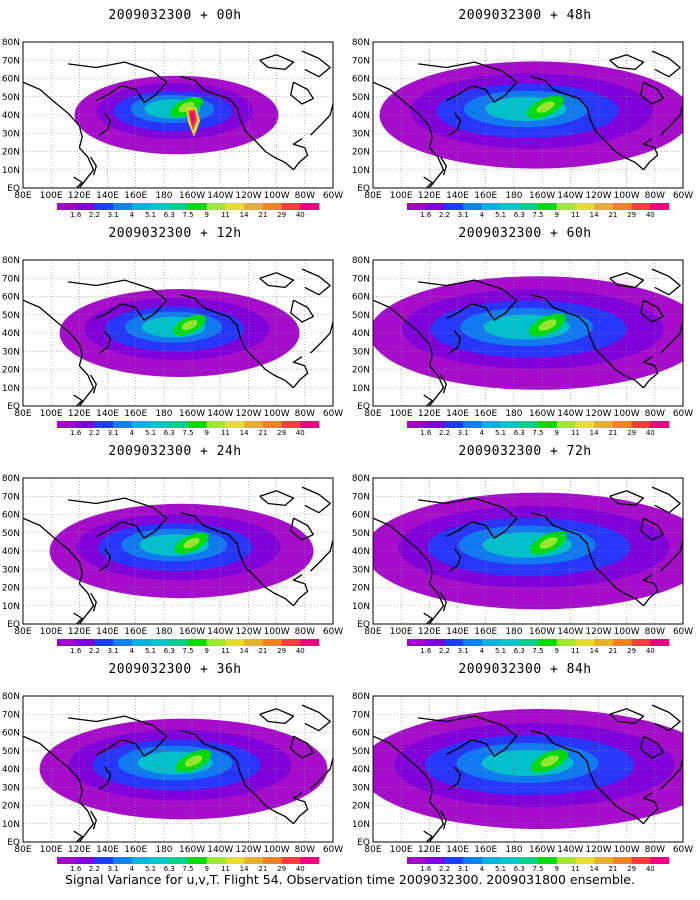 The height and width of the screenshot is (900, 700). Describe the element at coordinates (11, 570) in the screenshot. I see `lat-label: 30N` at that location.